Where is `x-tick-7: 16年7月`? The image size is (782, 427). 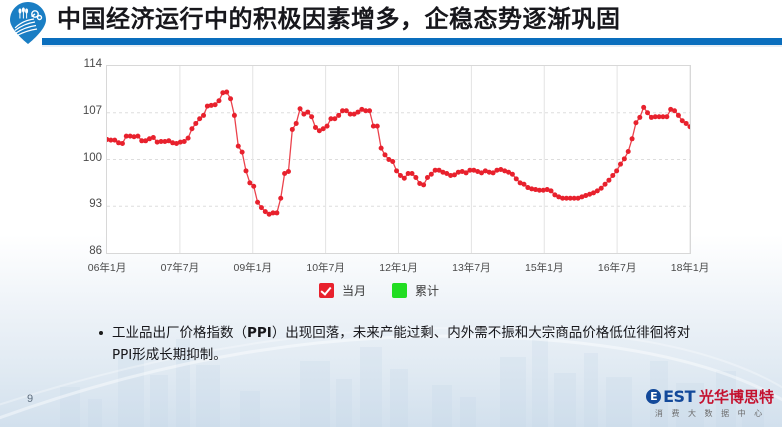 x-tick-7: 16年7月 is located at coordinates (617, 268).